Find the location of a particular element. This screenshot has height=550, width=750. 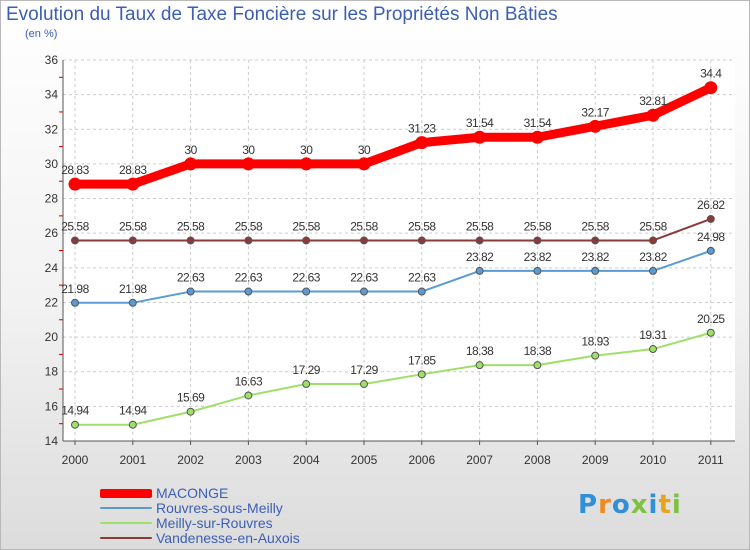

data-label: 31.54 is located at coordinates (480, 123).